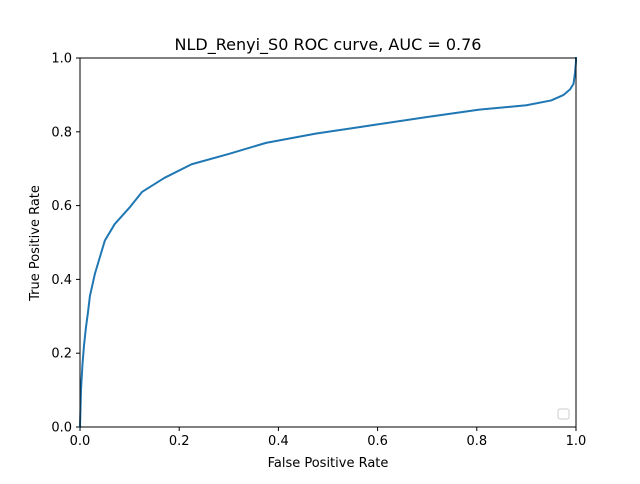 The width and height of the screenshot is (640, 484). I want to click on legend-box, so click(563, 414).